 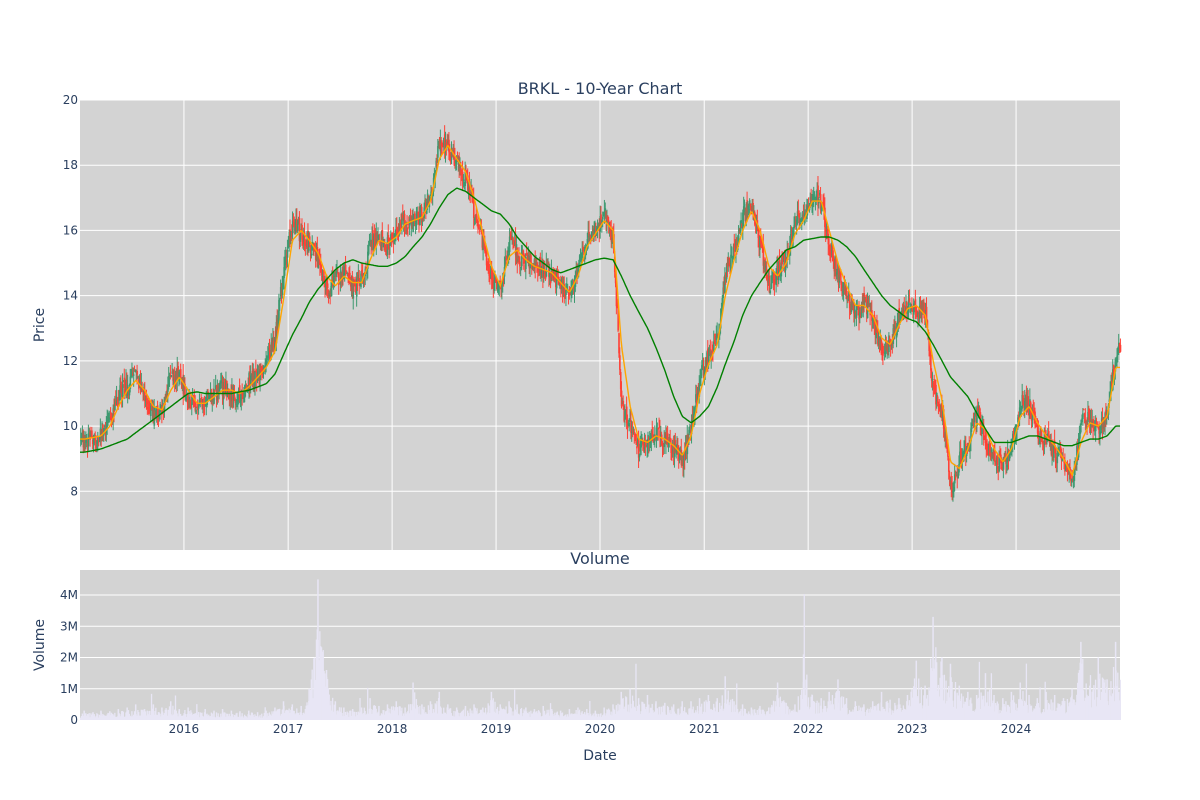 I want to click on x-tick-label: 2018, so click(x=392, y=729).